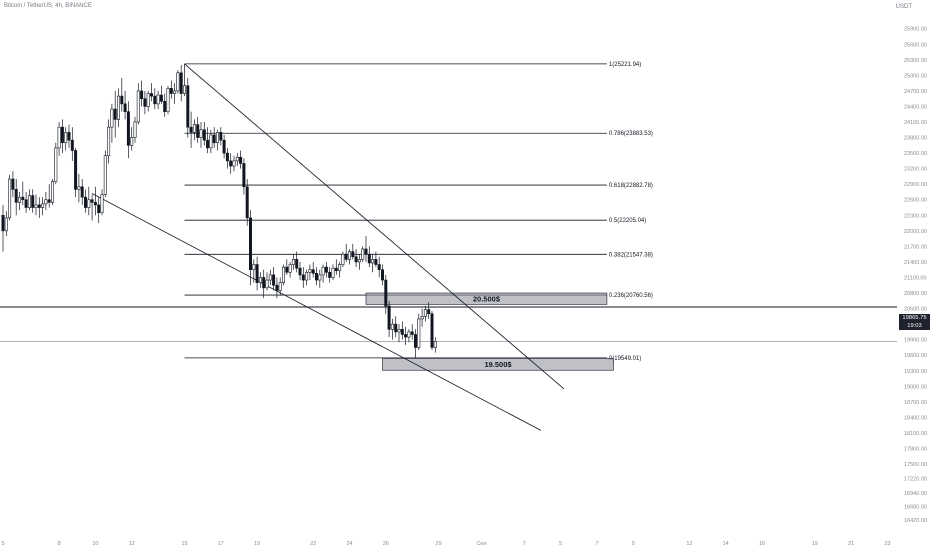 The height and width of the screenshot is (550, 932). What do you see at coordinates (915, 508) in the screenshot?
I see `price-tick-label: 16680.00` at bounding box center [915, 508].